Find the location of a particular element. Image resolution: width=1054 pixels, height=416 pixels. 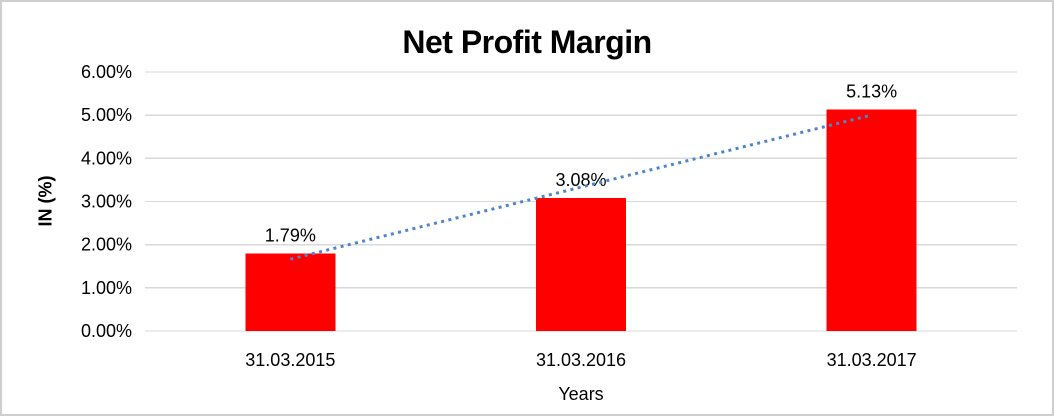

bar-value-label: 1.79% is located at coordinates (290, 236).